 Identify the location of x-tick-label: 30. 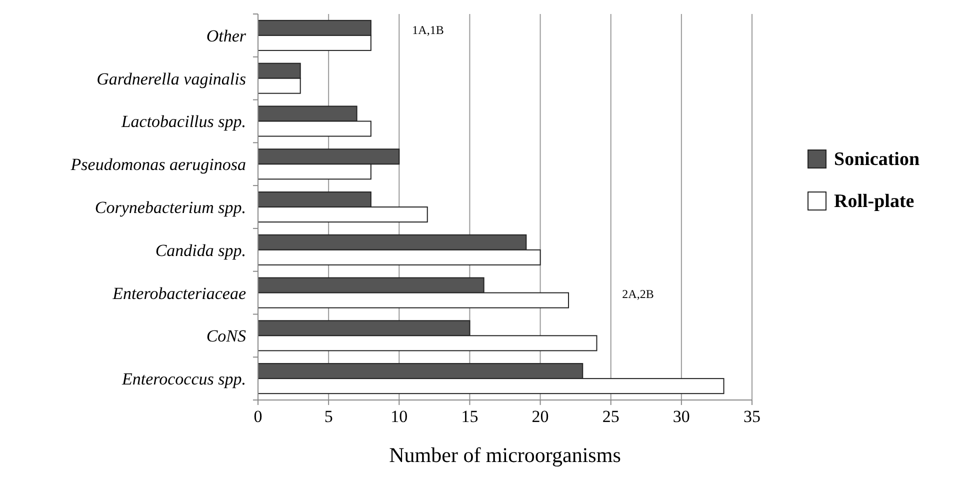
(681, 416).